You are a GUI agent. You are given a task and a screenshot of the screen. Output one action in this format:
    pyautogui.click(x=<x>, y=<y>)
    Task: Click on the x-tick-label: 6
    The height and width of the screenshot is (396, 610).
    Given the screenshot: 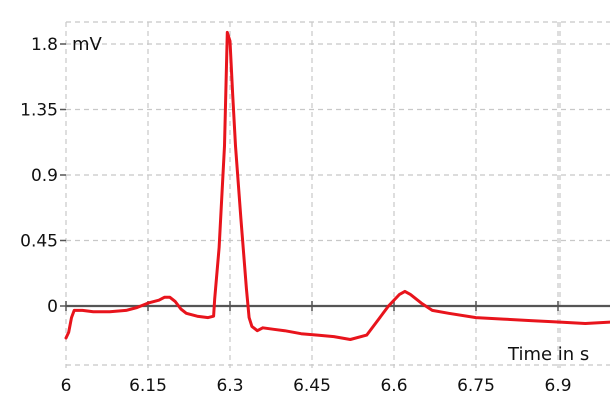 What is the action you would take?
    pyautogui.click(x=66, y=386)
    